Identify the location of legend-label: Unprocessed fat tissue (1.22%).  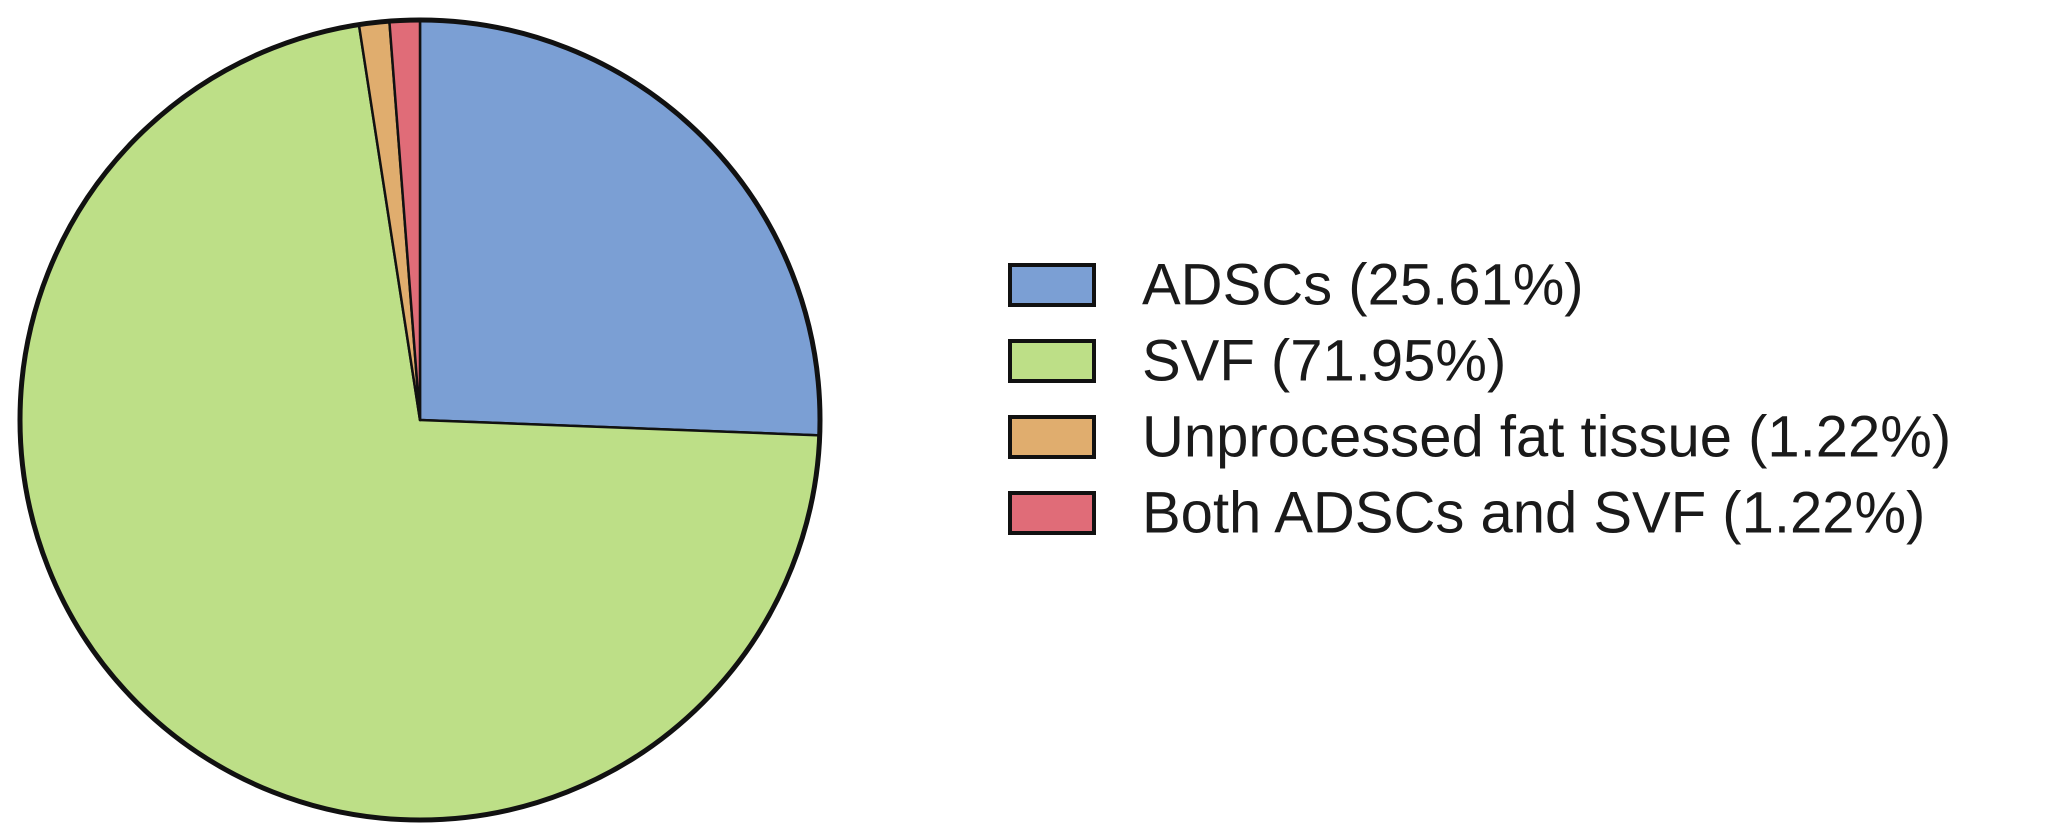
(1546, 437).